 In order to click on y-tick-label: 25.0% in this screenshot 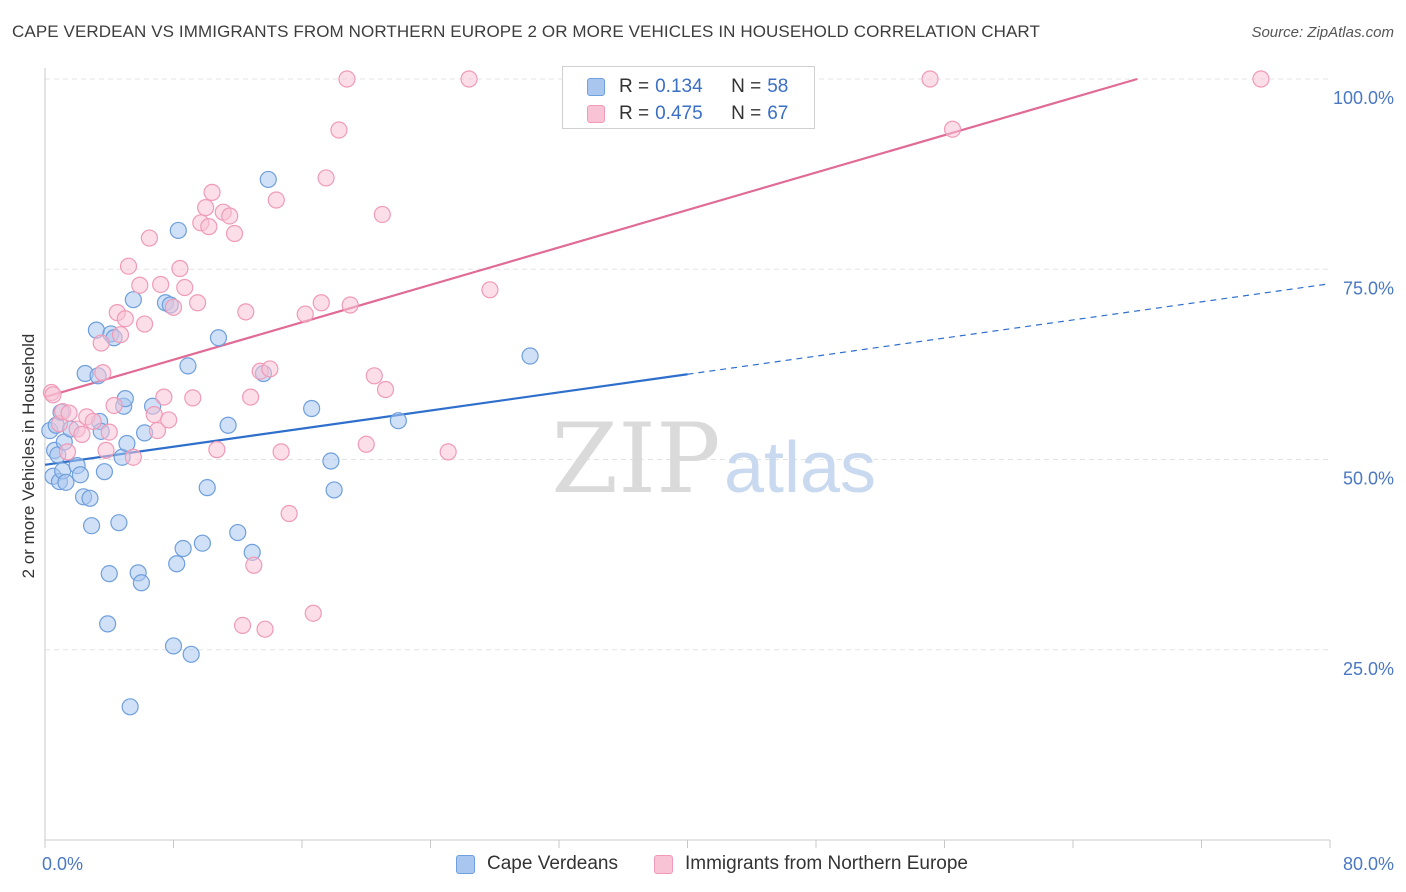, I will do `click(1368, 669)`.